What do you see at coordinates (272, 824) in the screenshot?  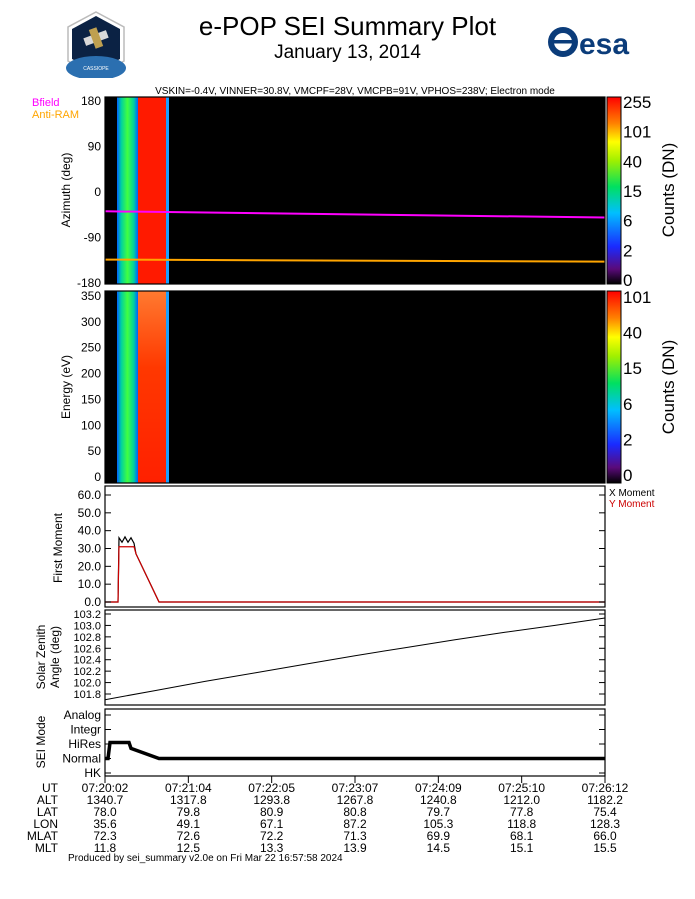 I see `table-cell: 67.1` at bounding box center [272, 824].